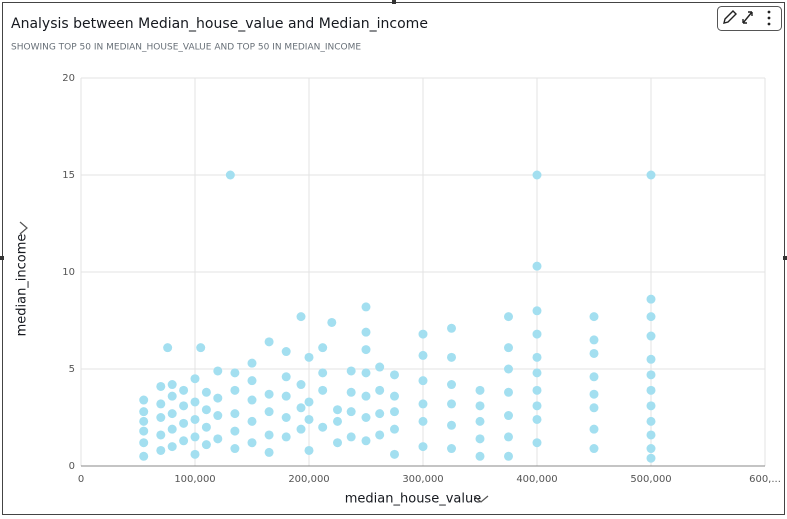 This screenshot has width=787, height=519. I want to click on y-axis-chevron, so click(23, 228).